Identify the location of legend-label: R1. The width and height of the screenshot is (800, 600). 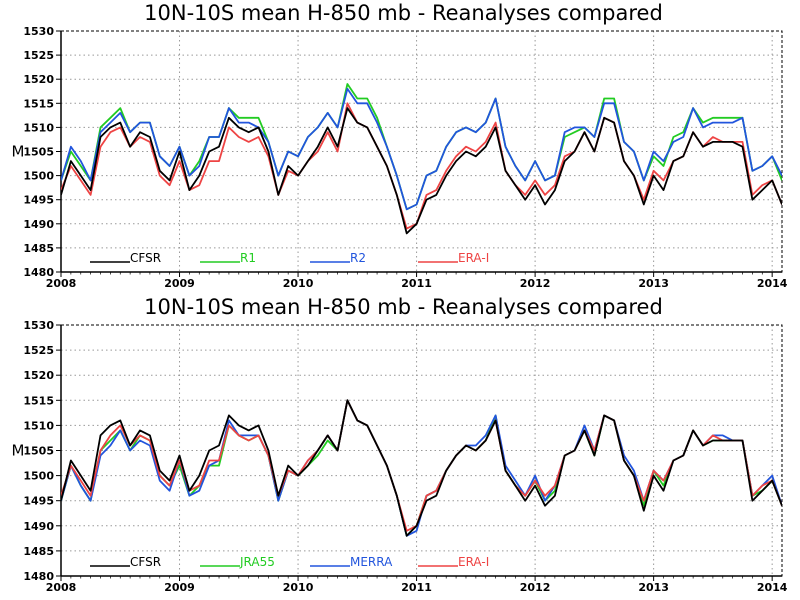
(248, 258).